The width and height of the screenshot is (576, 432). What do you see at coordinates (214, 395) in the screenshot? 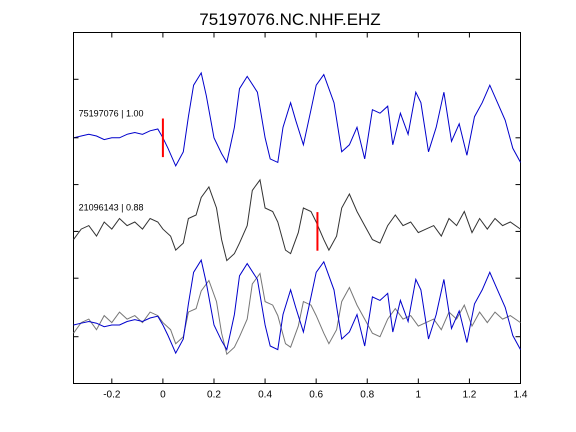
I see `x-tick-label: 0.2` at bounding box center [214, 395].